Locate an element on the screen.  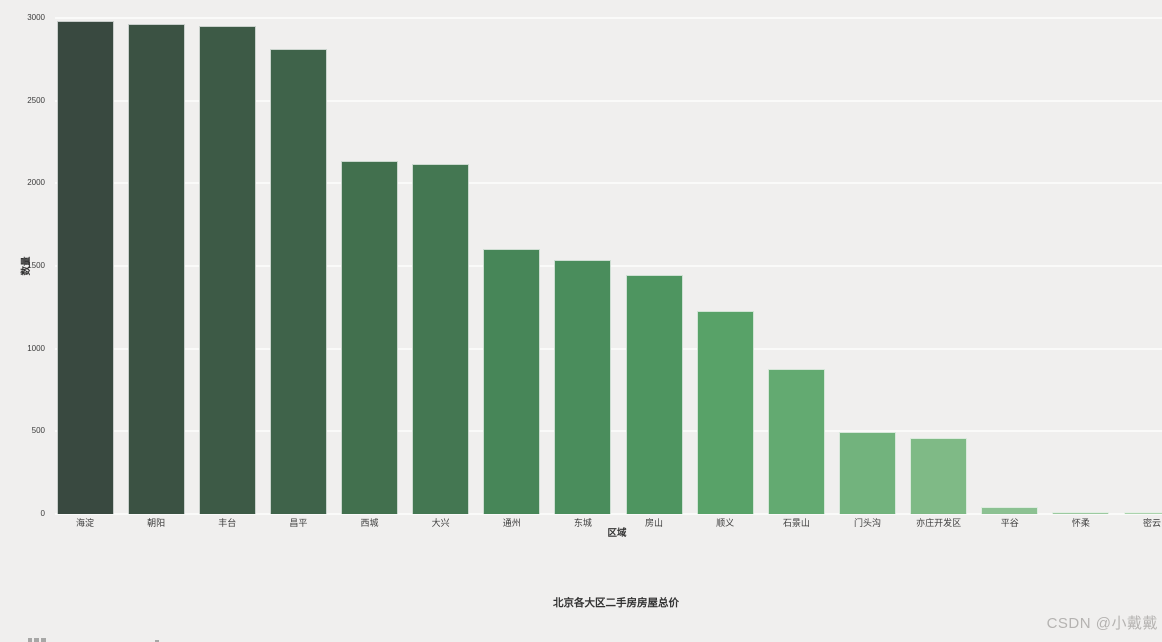
x-tick-label-14: 平谷 is located at coordinates (1009, 523).